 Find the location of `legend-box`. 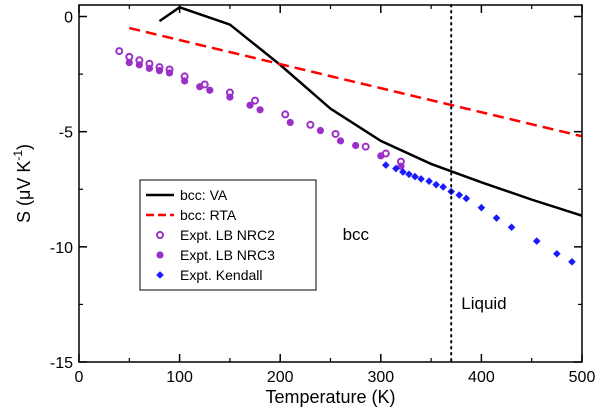

legend-box is located at coordinates (228, 235).